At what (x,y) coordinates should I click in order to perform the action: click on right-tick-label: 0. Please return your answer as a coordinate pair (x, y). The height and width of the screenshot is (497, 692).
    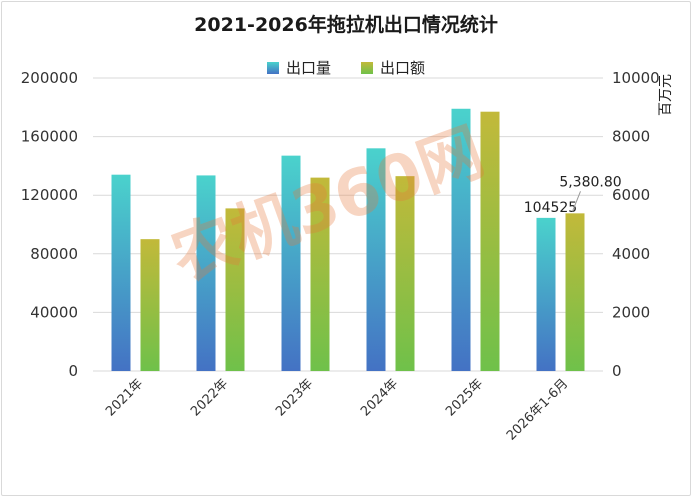
    Looking at the image, I should click on (617, 371).